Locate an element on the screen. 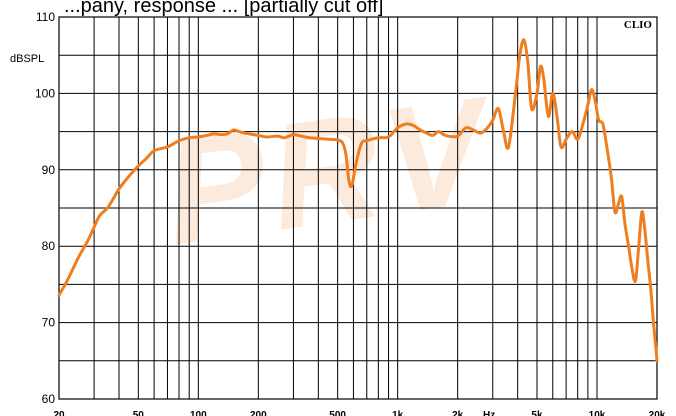  y-tick-label: 70 is located at coordinates (49, 323).